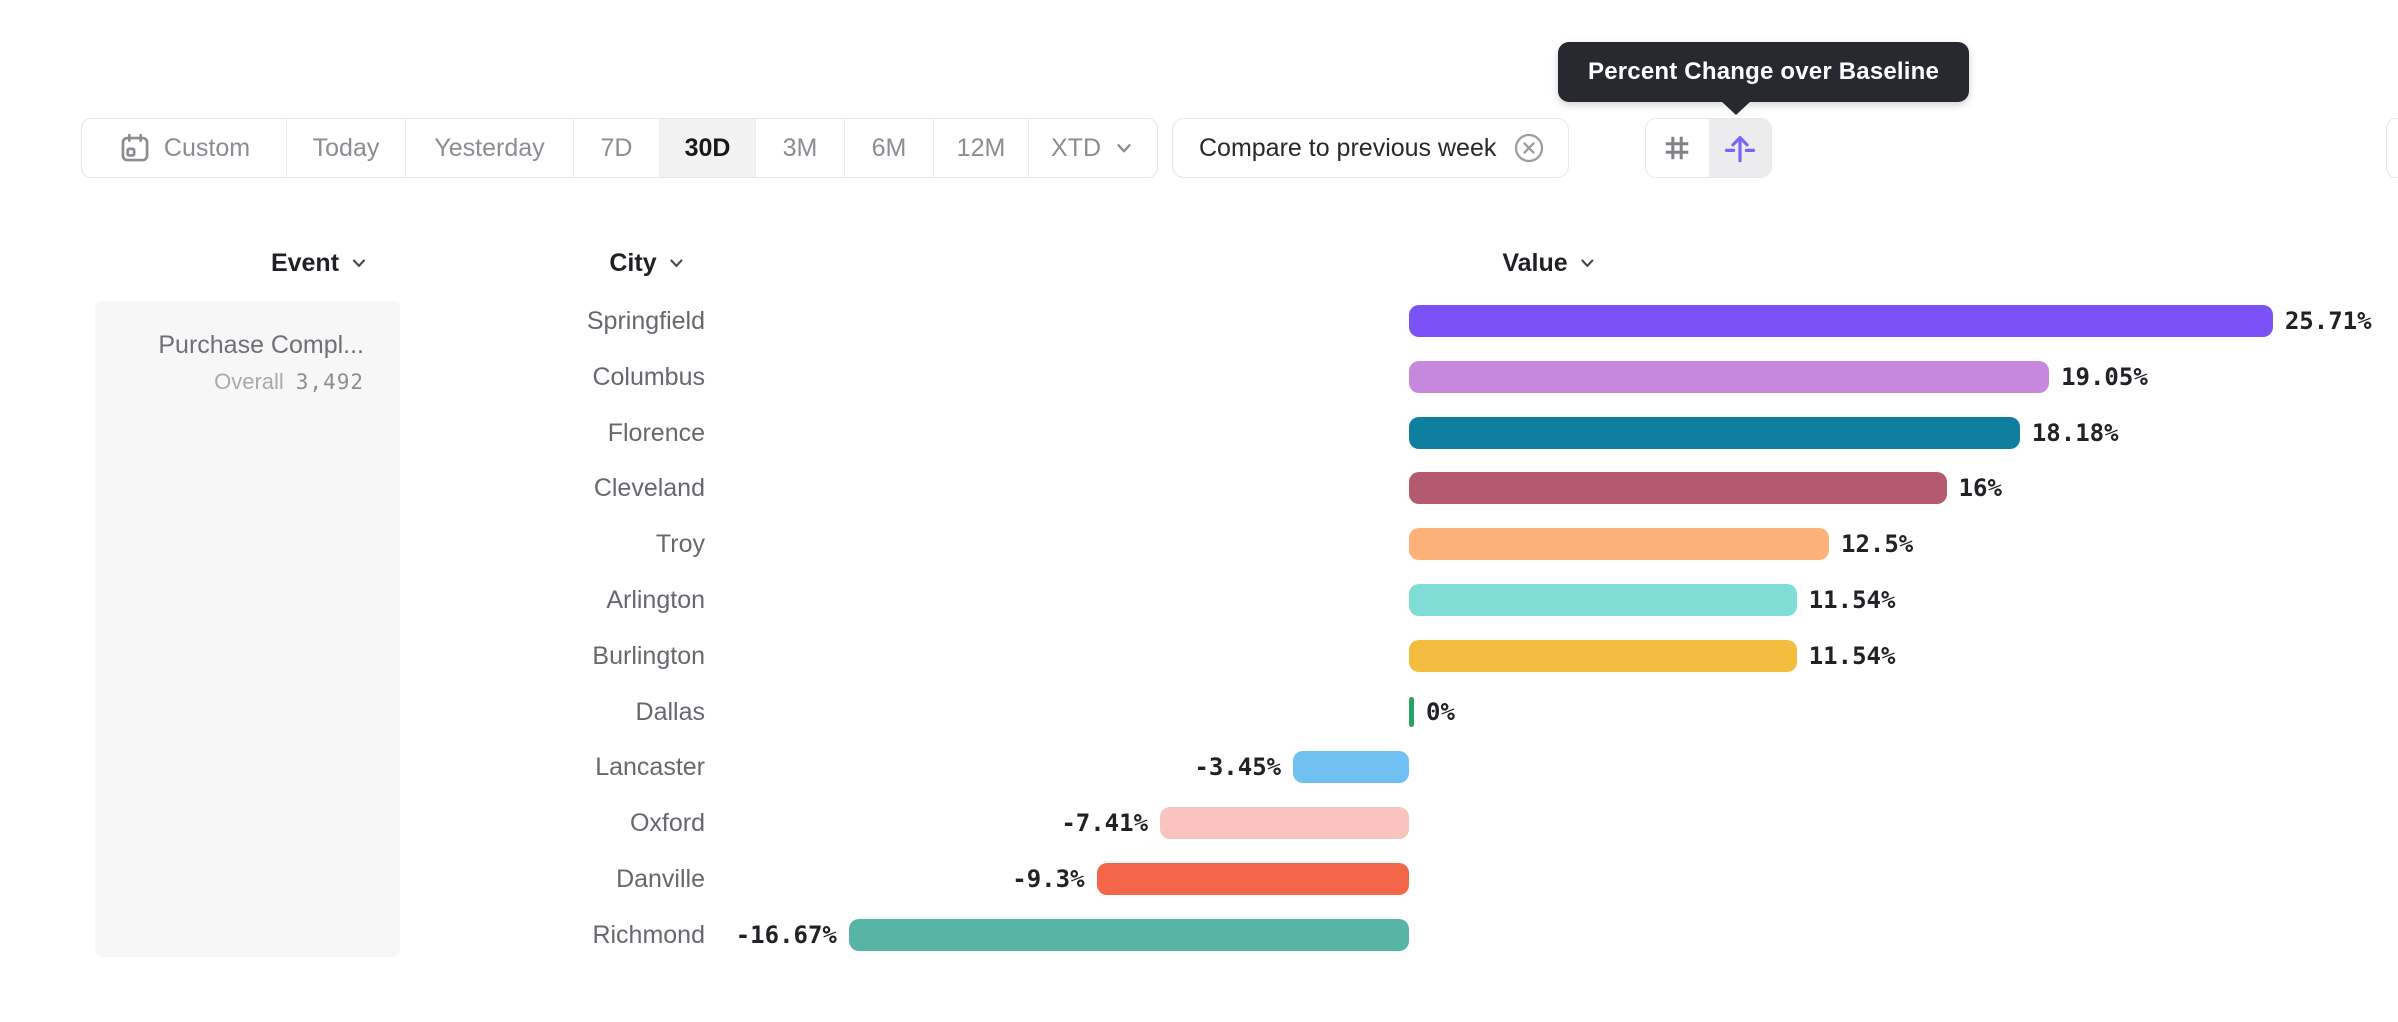 The width and height of the screenshot is (2398, 1022). Describe the element at coordinates (1252, 879) in the screenshot. I see `bar-danville` at that location.